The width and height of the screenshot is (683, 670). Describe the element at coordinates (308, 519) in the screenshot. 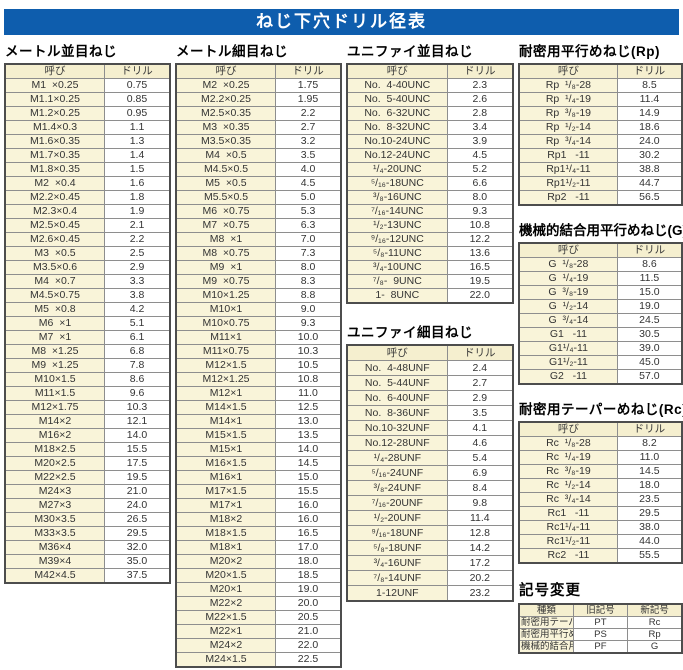

I see `drill-size-cell: 16.0` at that location.